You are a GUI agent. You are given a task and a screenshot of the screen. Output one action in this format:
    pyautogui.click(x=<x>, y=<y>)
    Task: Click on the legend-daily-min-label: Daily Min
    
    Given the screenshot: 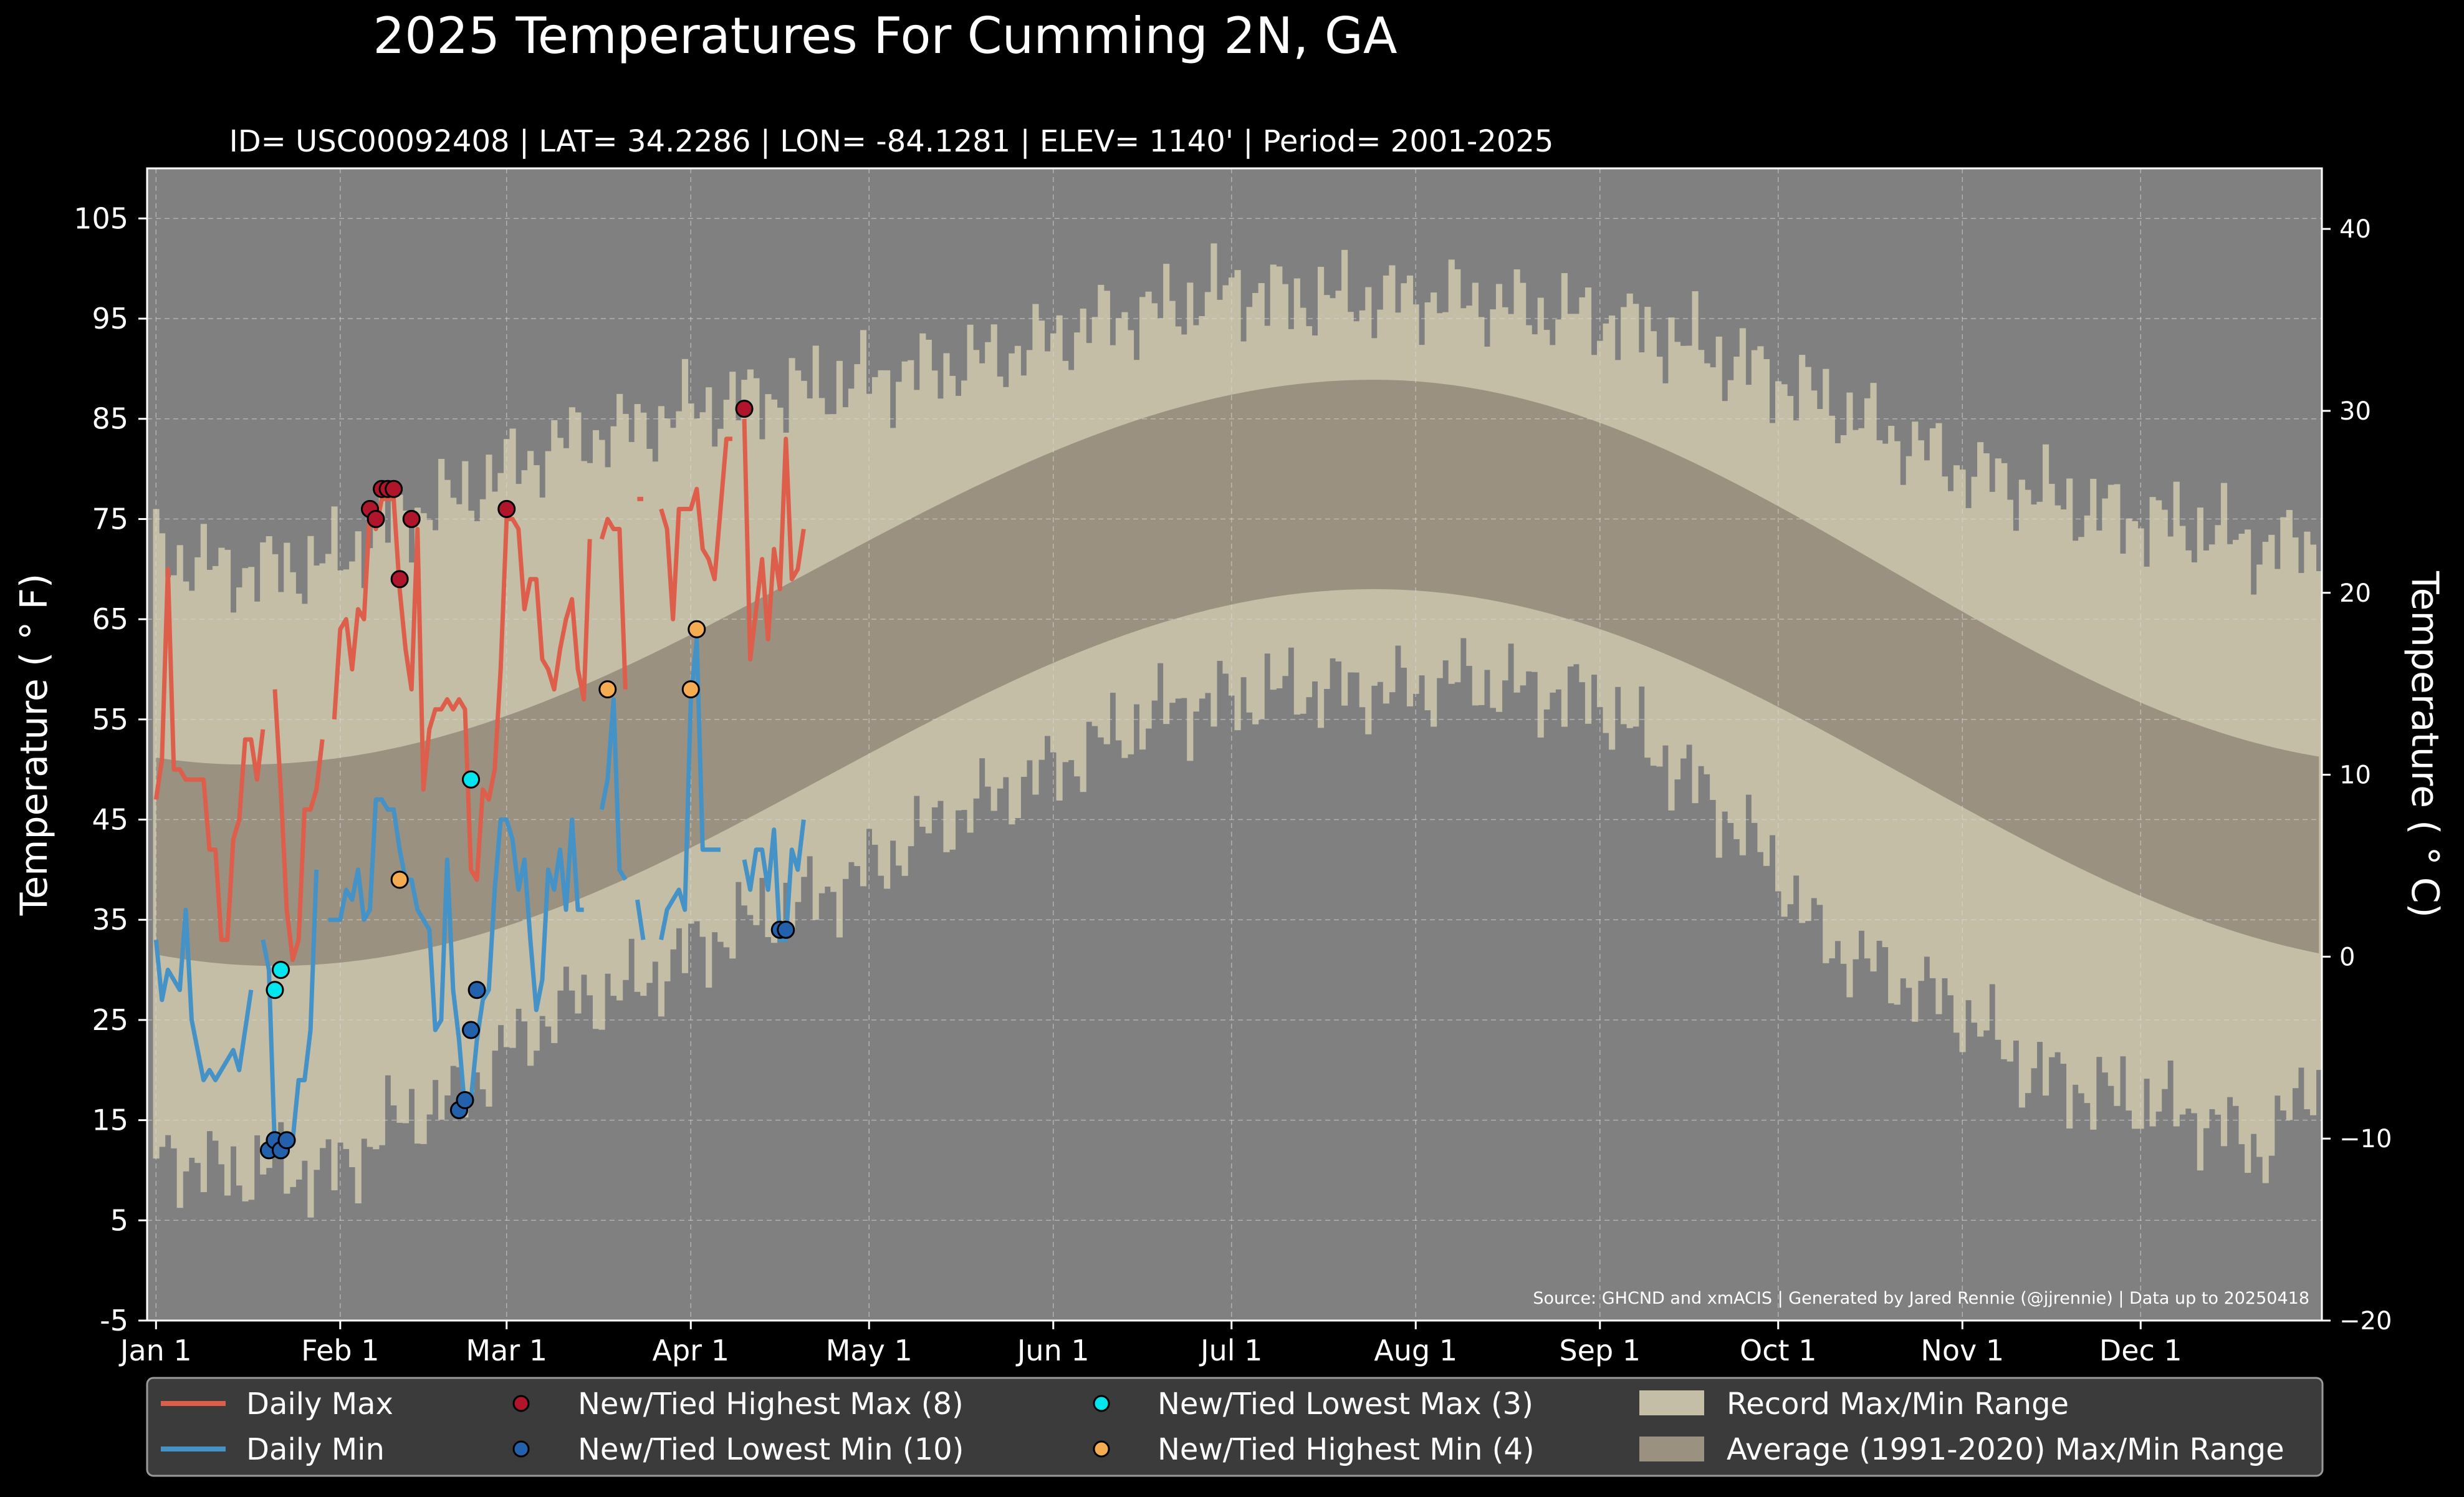 What is the action you would take?
    pyautogui.click(x=315, y=1449)
    